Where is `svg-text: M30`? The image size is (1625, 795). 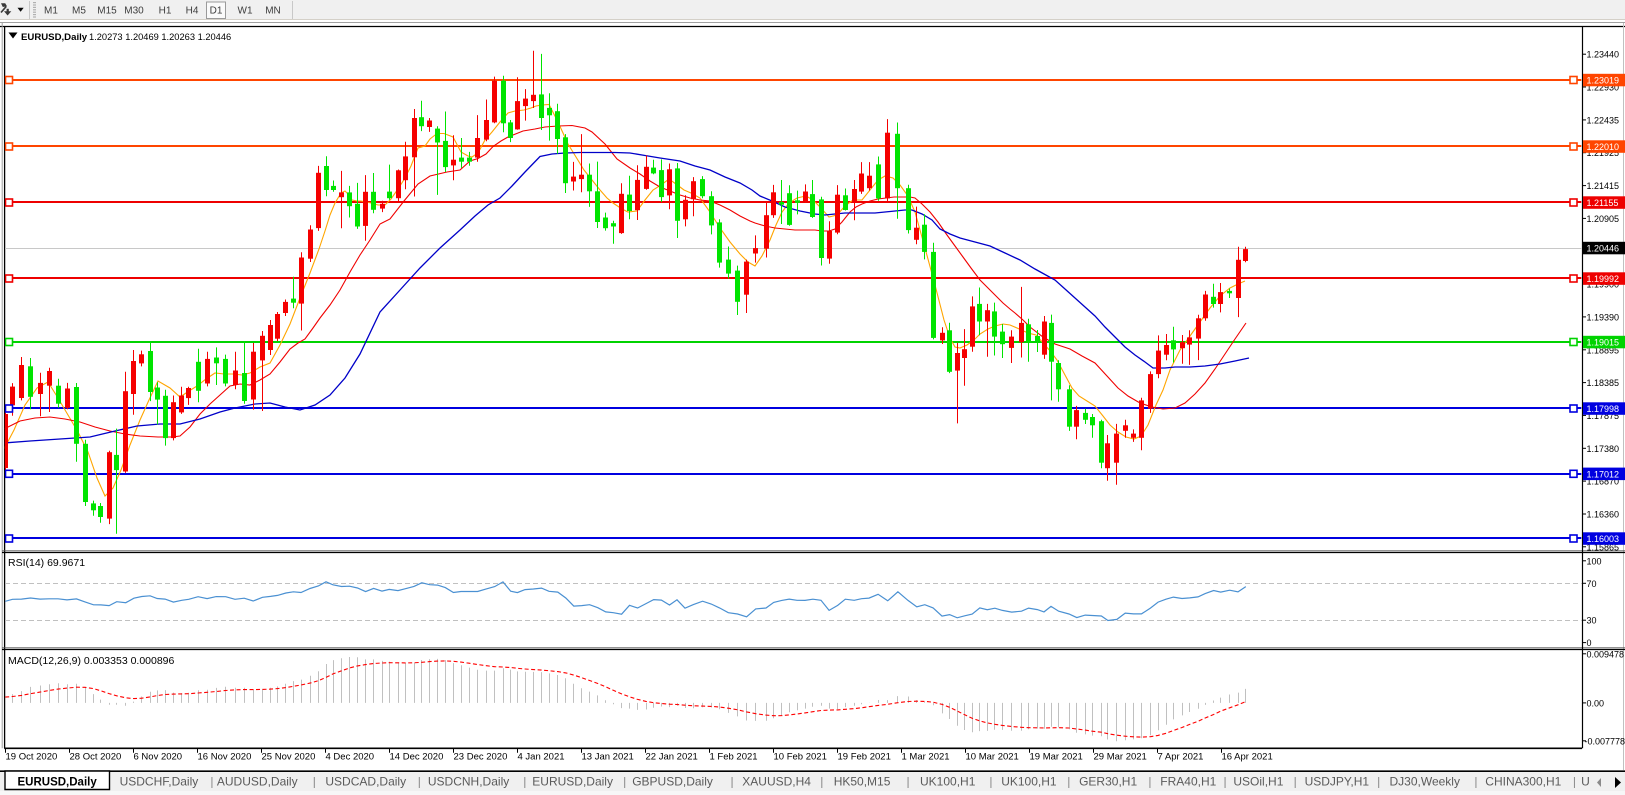
svg-text: M30 is located at coordinates (134, 11).